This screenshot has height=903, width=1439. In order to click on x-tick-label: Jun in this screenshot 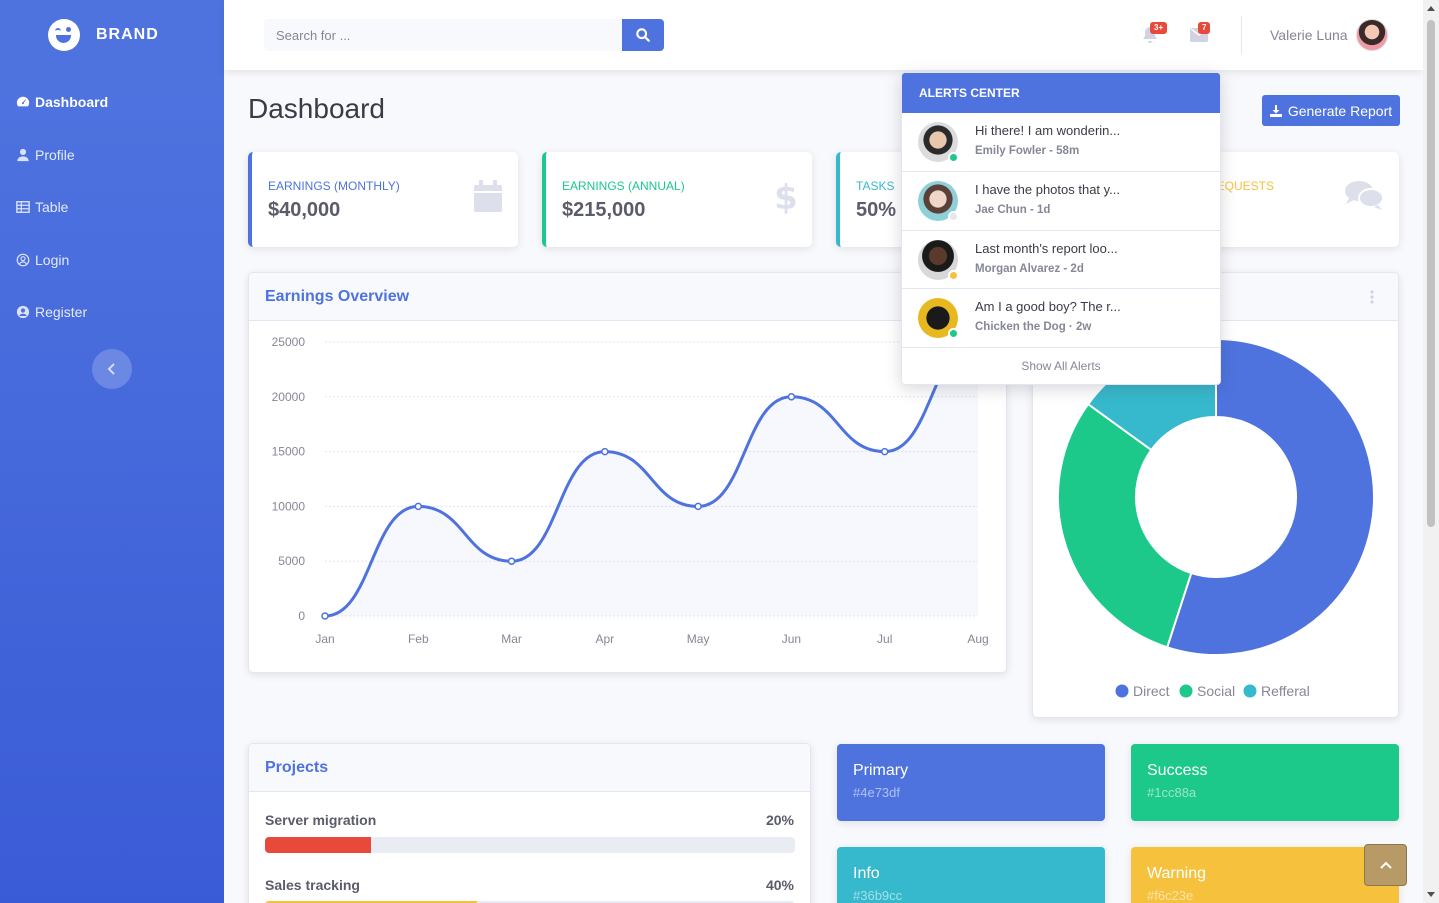, I will do `click(791, 639)`.